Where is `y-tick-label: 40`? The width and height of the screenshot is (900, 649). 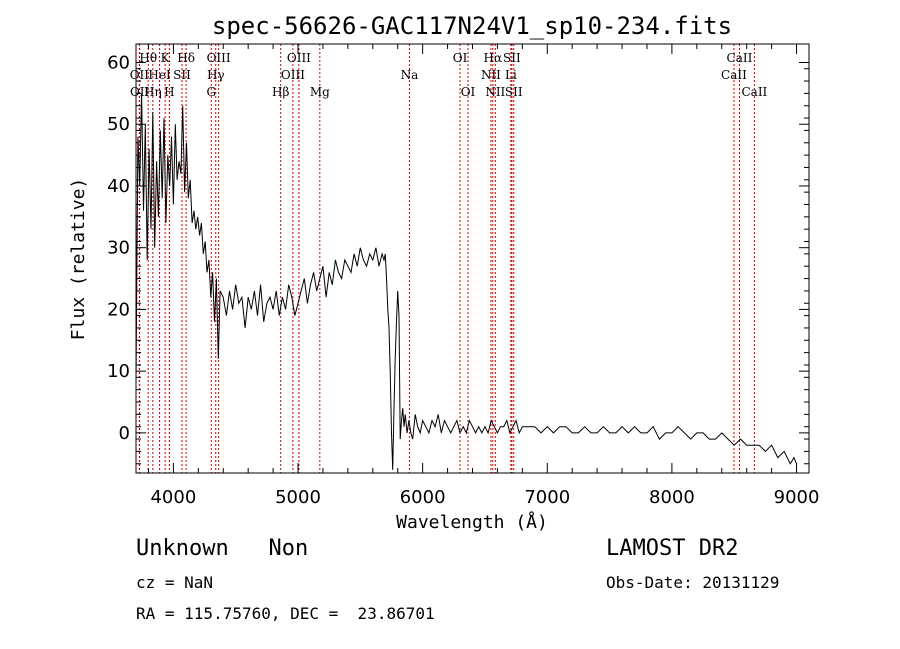 y-tick-label: 40 is located at coordinates (118, 186).